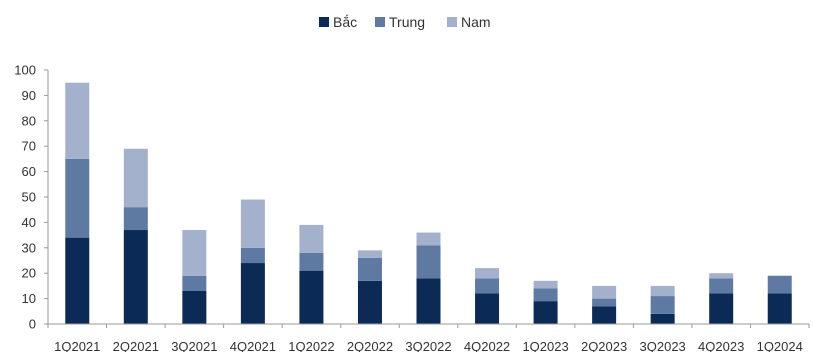 The height and width of the screenshot is (352, 814). Describe the element at coordinates (135, 277) in the screenshot. I see `bar-2q2021-bac` at that location.